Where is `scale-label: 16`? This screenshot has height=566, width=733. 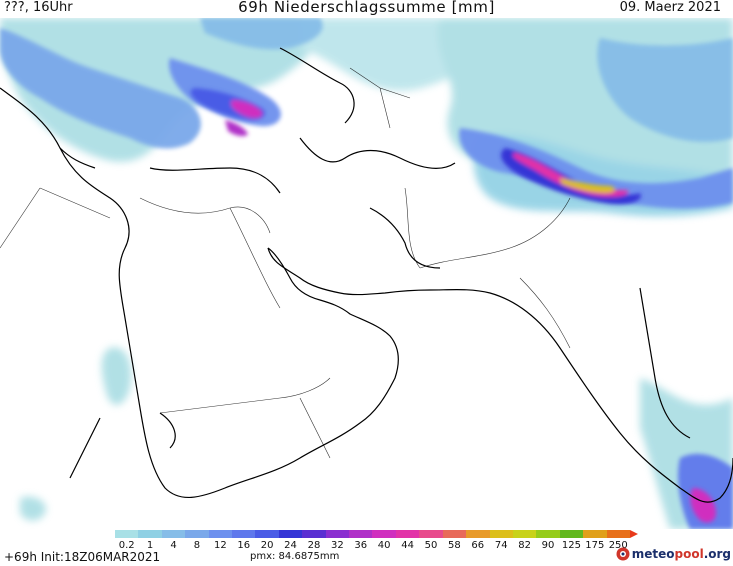
scale-label: 16 is located at coordinates (244, 545).